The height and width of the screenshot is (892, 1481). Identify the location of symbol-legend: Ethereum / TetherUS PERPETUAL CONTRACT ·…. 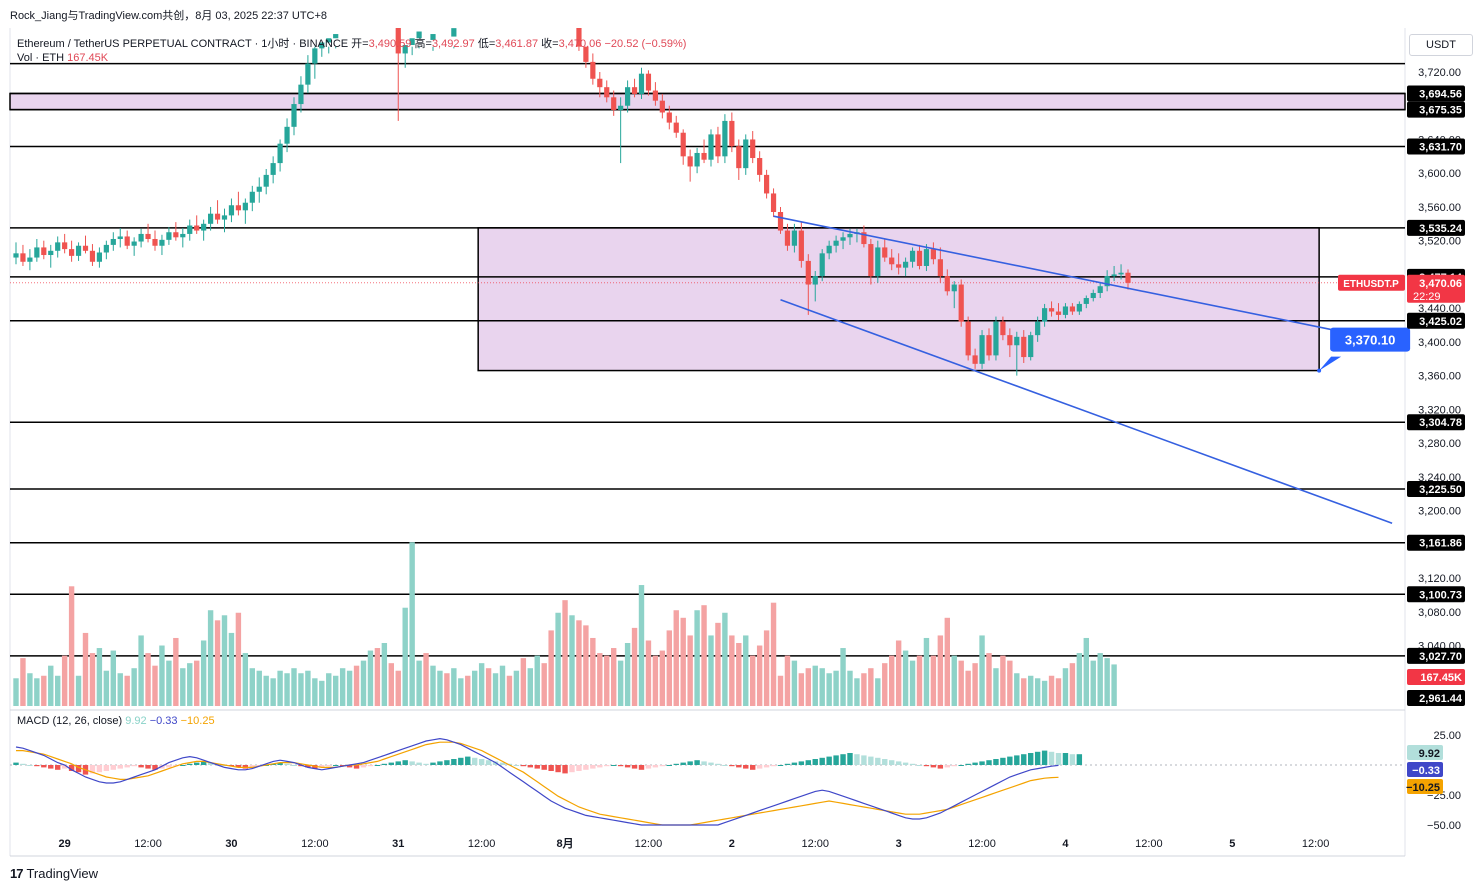
(351, 43).